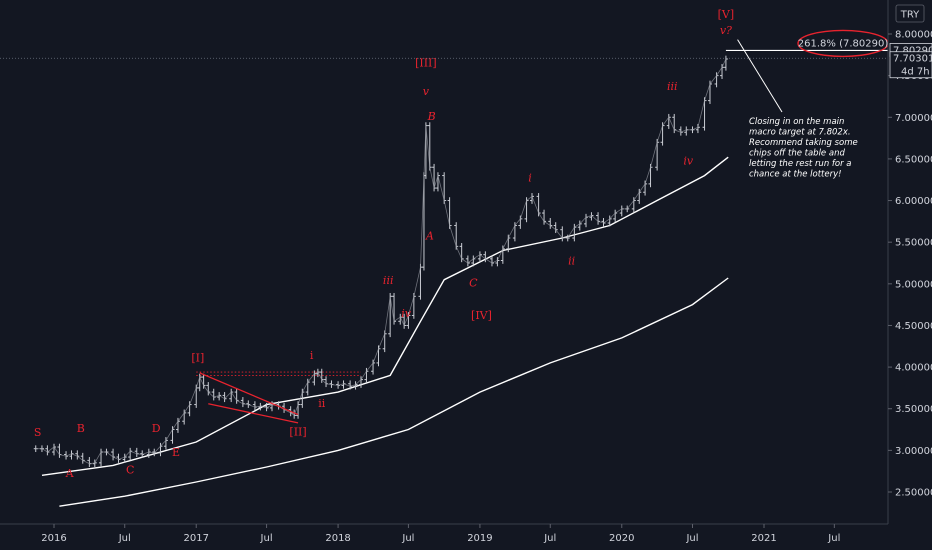  I want to click on target-price-label: 7.80290, so click(912, 50).